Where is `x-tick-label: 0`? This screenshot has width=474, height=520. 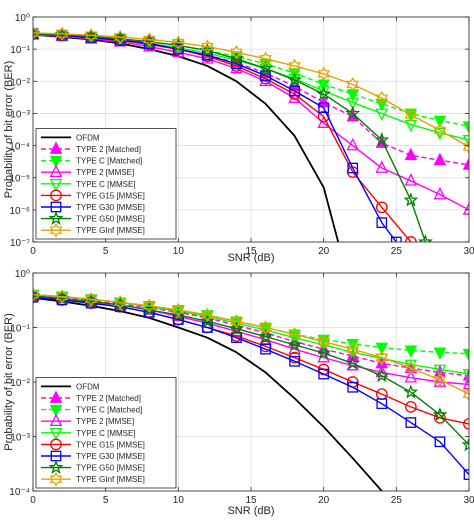 x-tick-label: 0 is located at coordinates (33, 251).